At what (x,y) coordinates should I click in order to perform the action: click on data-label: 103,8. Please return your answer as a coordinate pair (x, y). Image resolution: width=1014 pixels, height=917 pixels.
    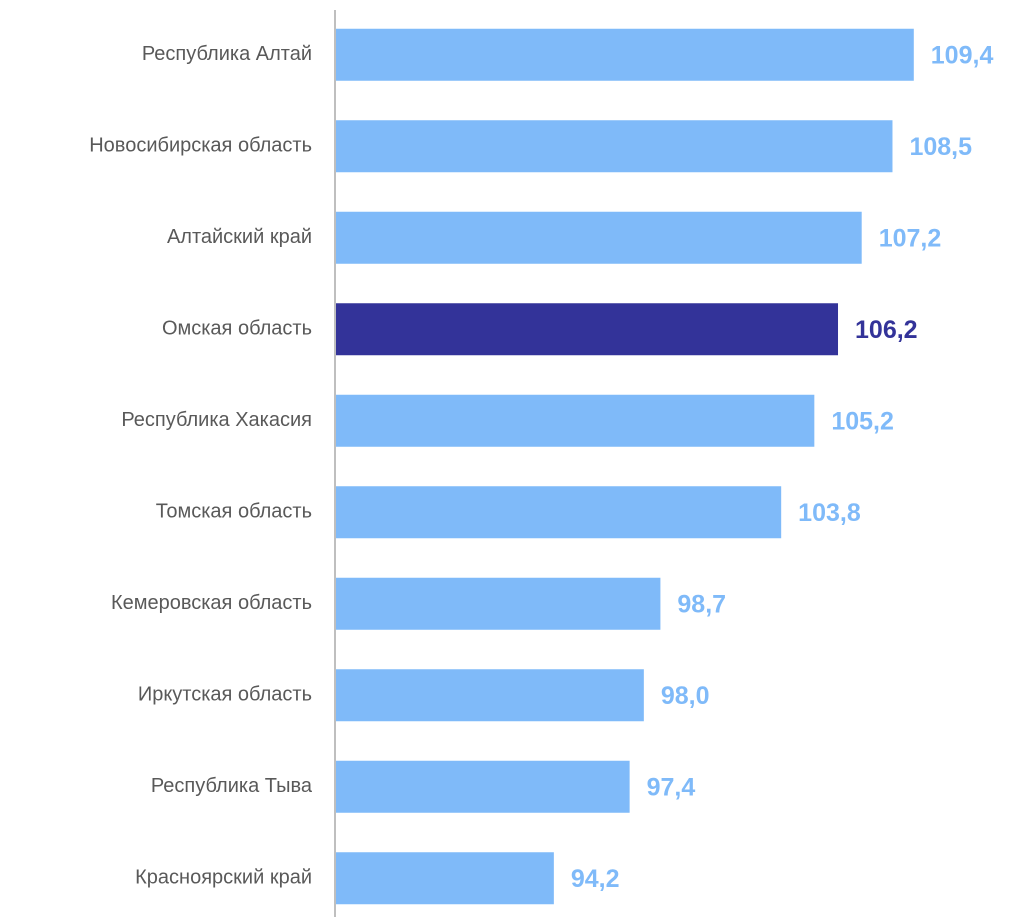
    Looking at the image, I should click on (829, 513).